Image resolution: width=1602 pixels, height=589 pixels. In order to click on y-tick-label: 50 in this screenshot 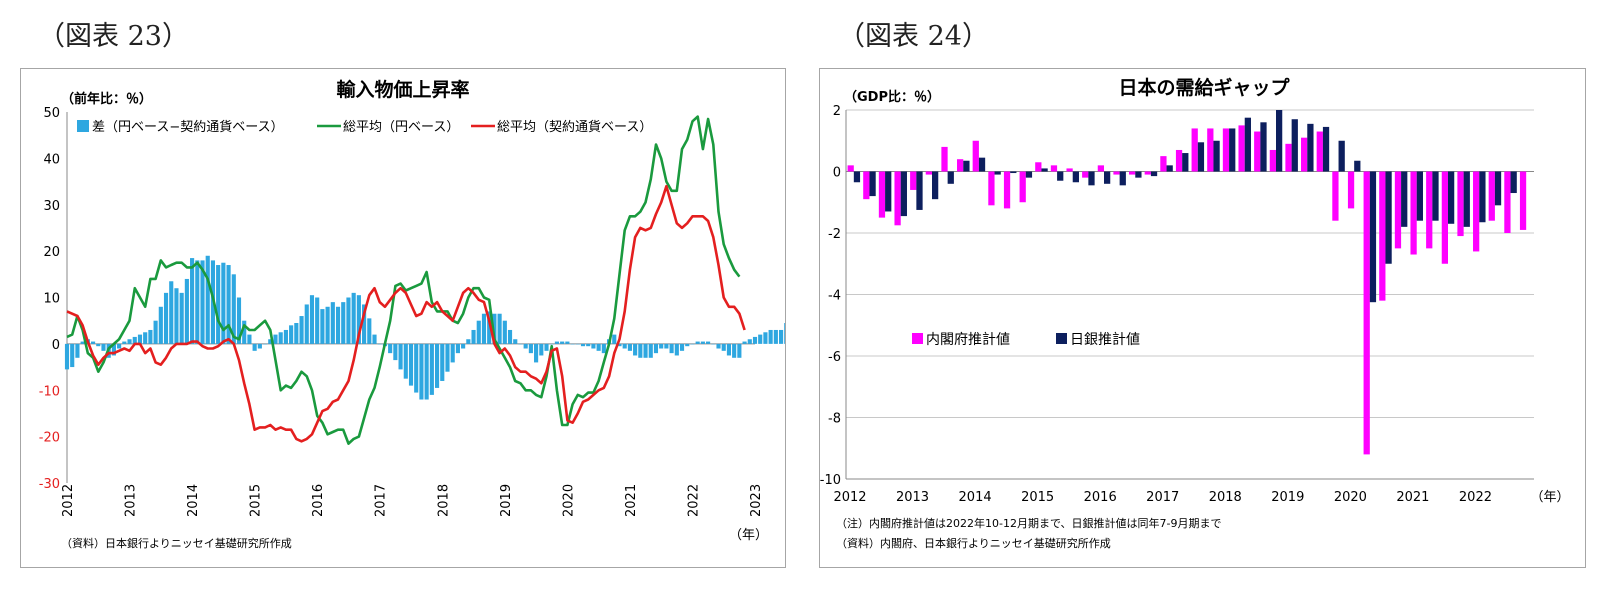, I will do `click(51, 113)`.